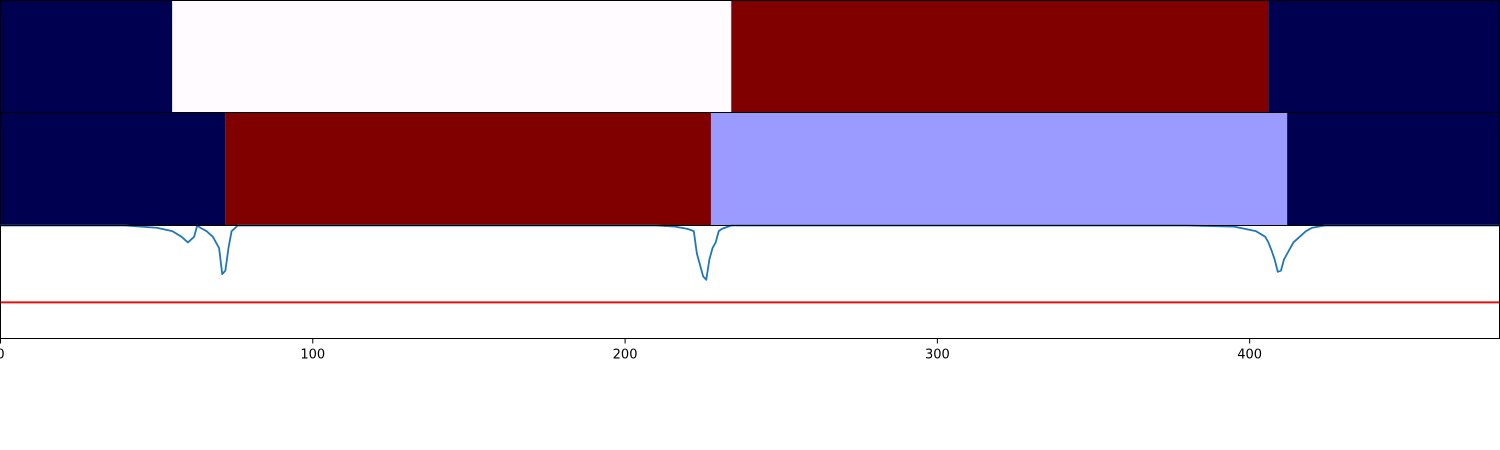 Image resolution: width=1500 pixels, height=450 pixels. I want to click on x-tick-label: 400, so click(1249, 355).